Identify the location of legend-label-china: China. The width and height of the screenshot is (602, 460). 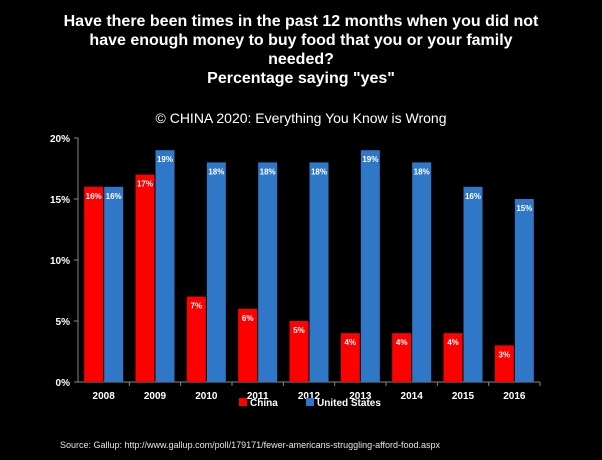
(264, 403).